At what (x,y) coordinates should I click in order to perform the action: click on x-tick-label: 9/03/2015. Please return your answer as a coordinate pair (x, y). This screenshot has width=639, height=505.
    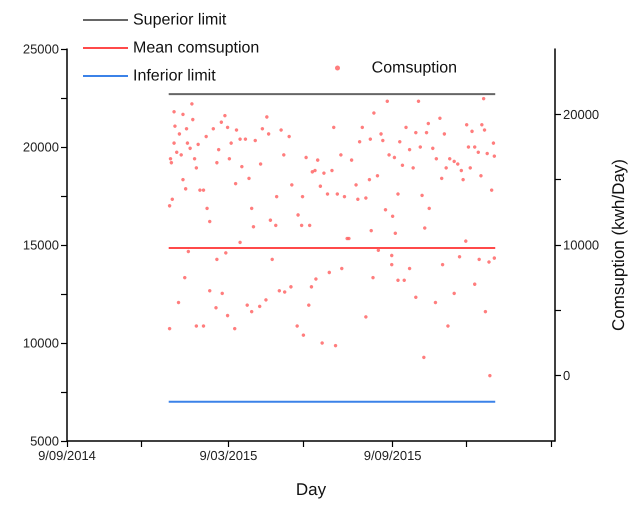
    Looking at the image, I should click on (229, 455).